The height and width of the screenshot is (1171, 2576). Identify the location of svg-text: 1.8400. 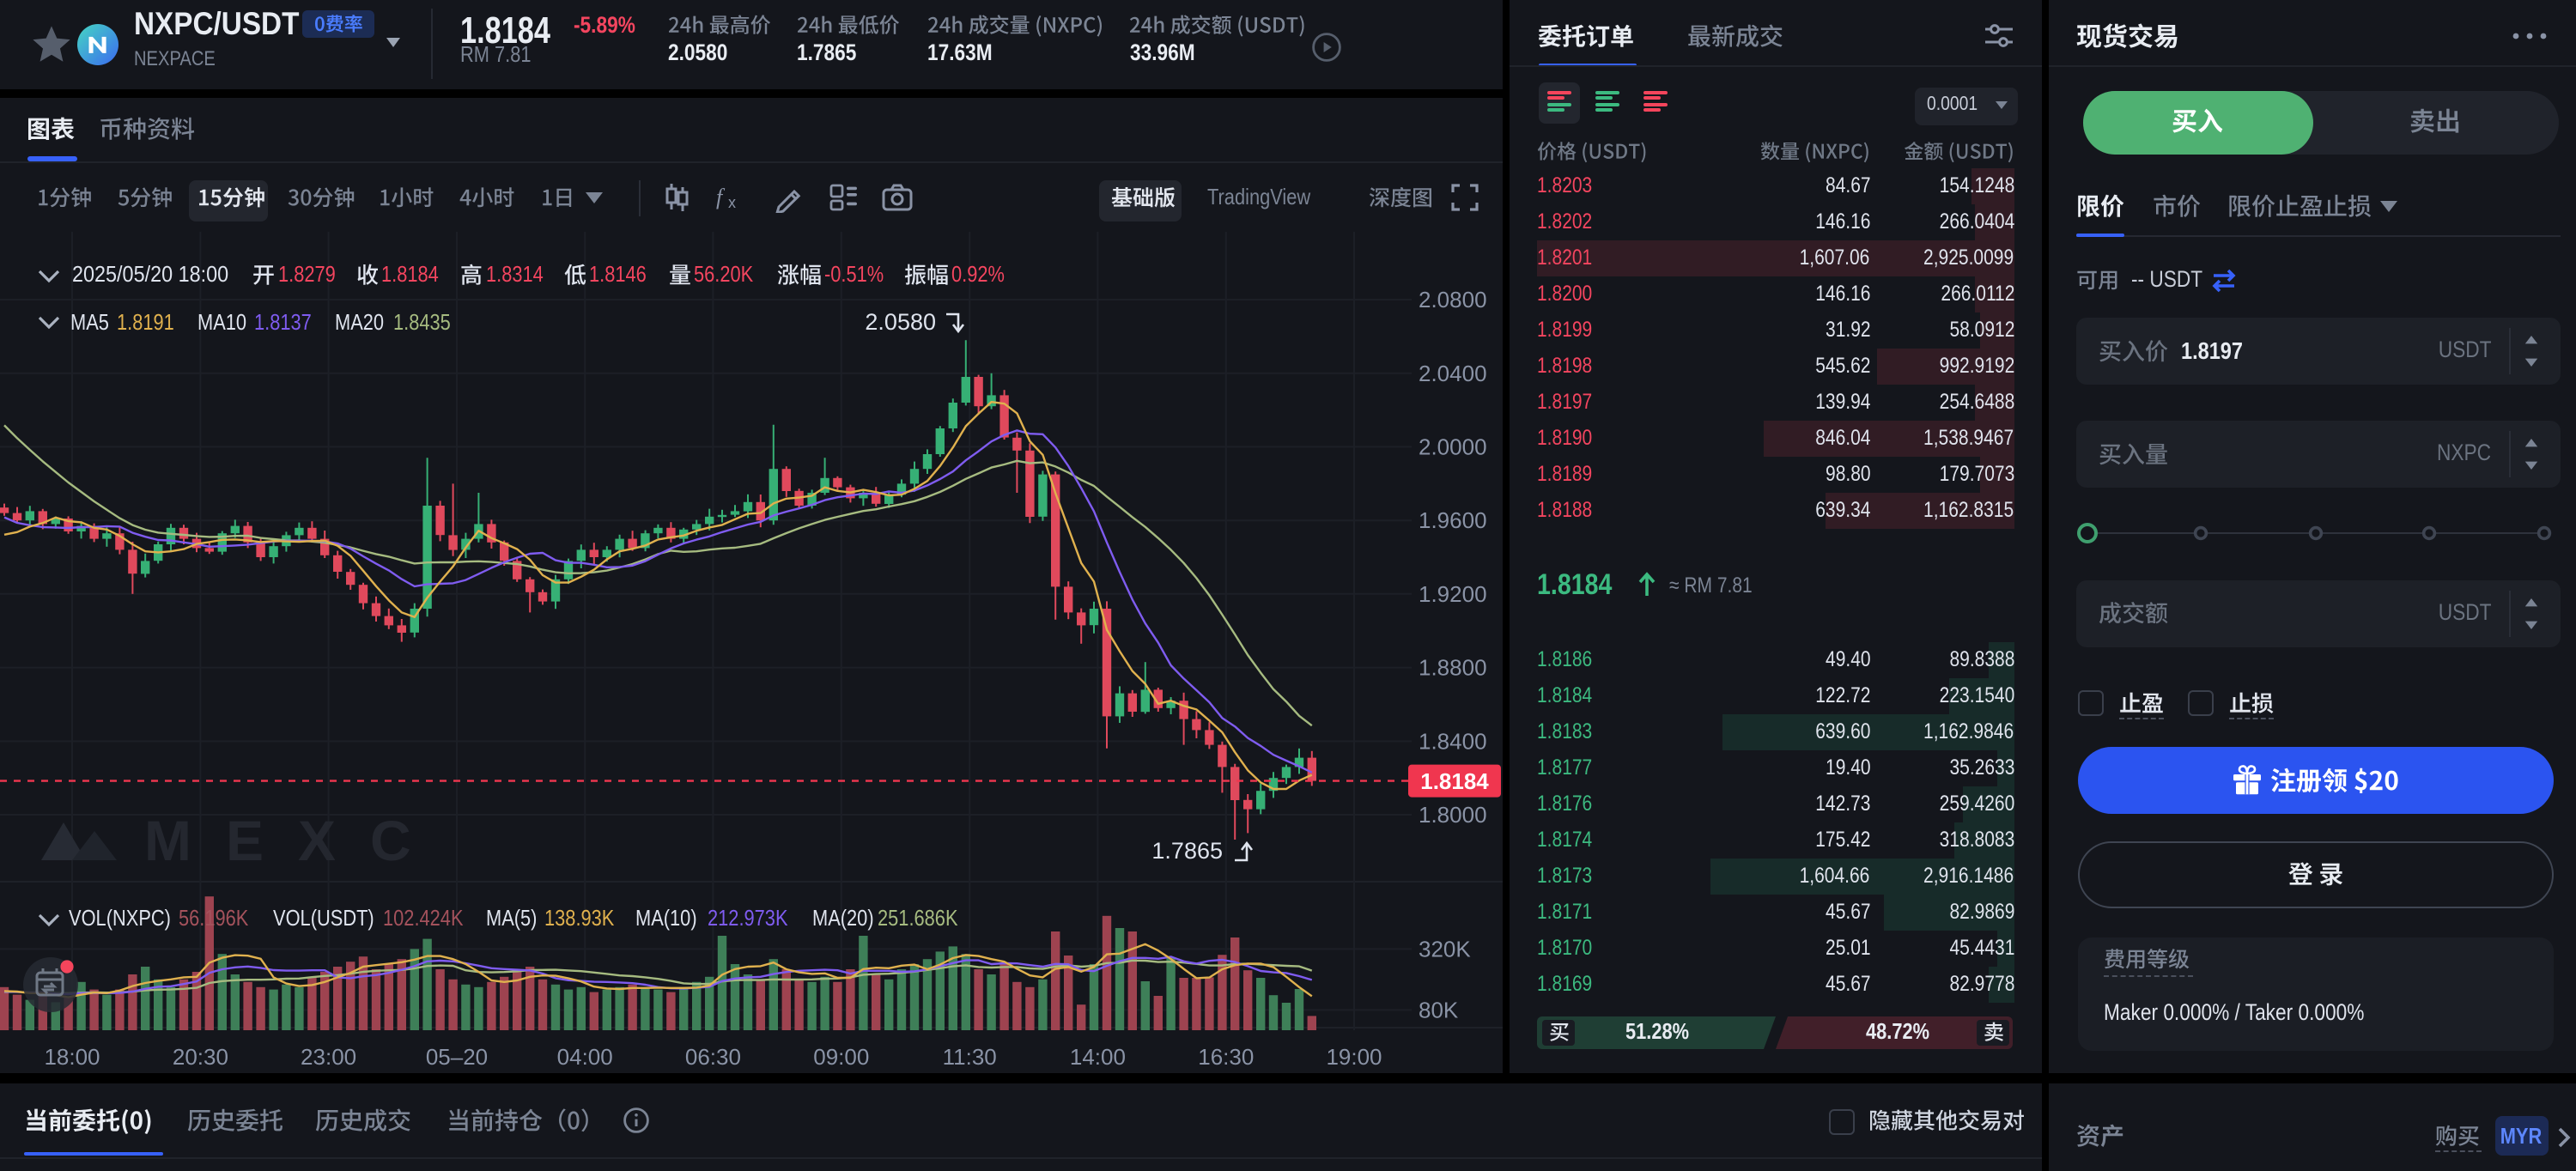
(1453, 741).